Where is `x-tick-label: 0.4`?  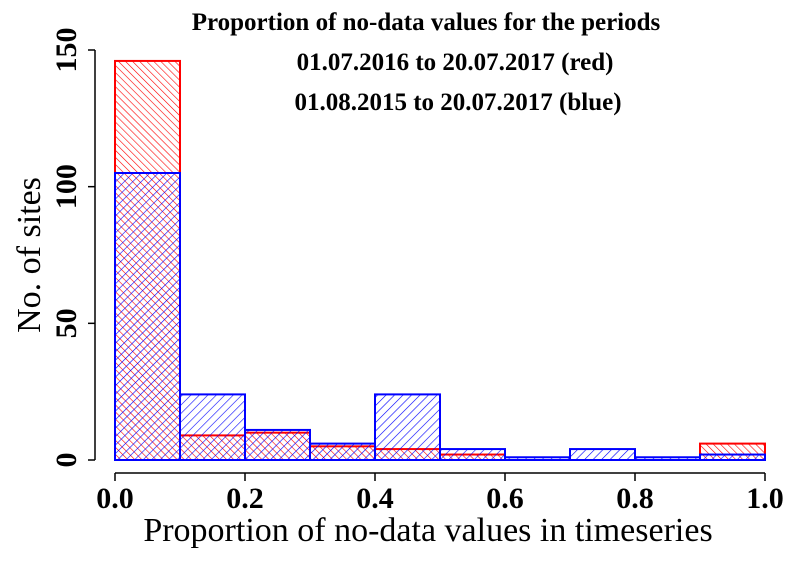 x-tick-label: 0.4 is located at coordinates (375, 498).